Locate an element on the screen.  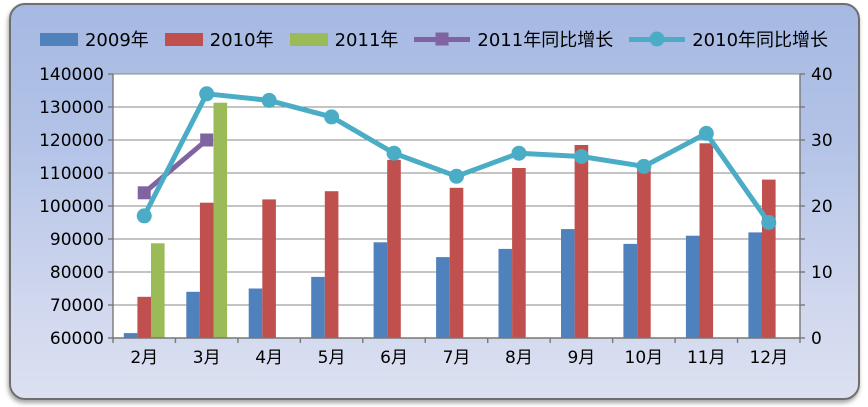
left-axis-label: 60000 is located at coordinates (77, 339).